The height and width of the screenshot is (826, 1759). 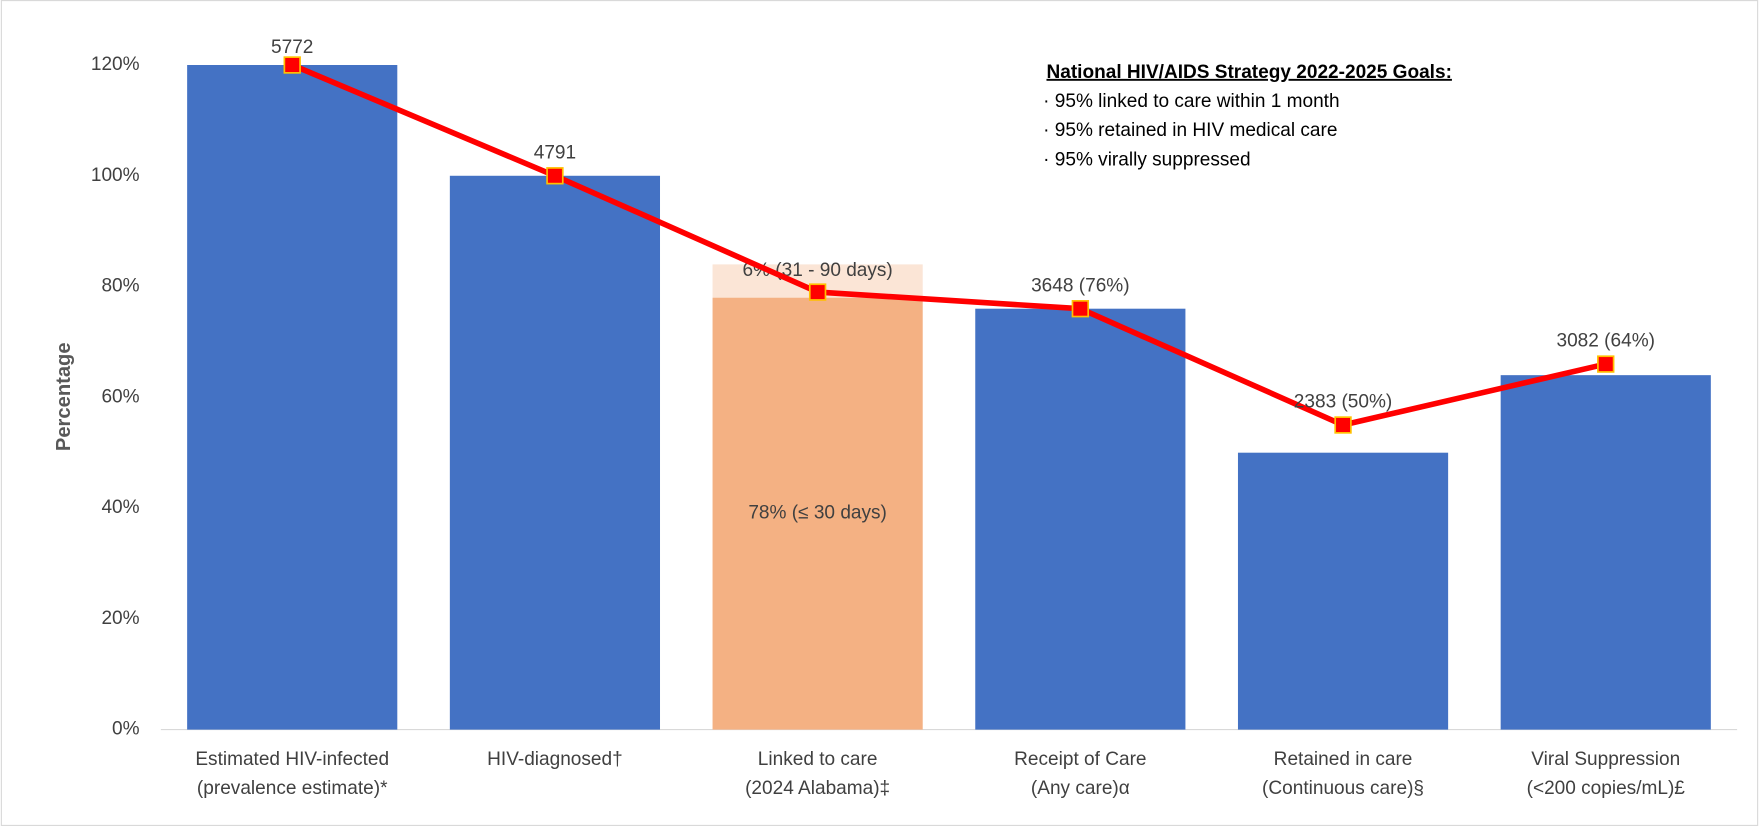 I want to click on x-tick-label: Retained in care, so click(x=1343, y=759).